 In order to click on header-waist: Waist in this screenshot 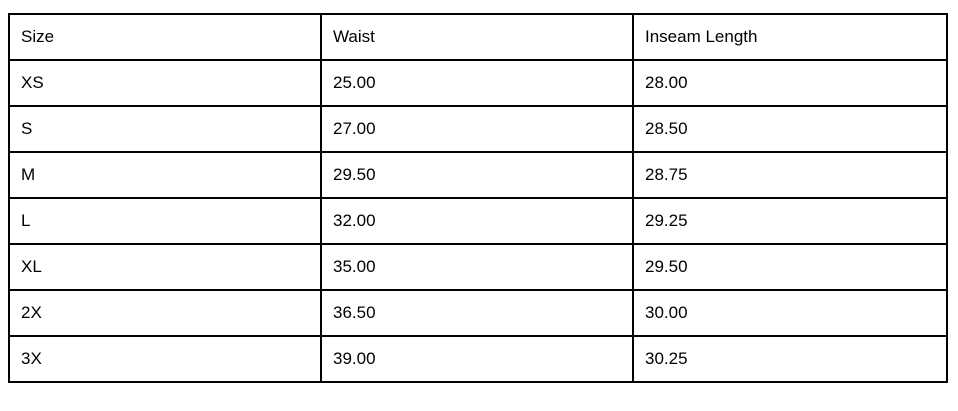, I will do `click(477, 37)`.